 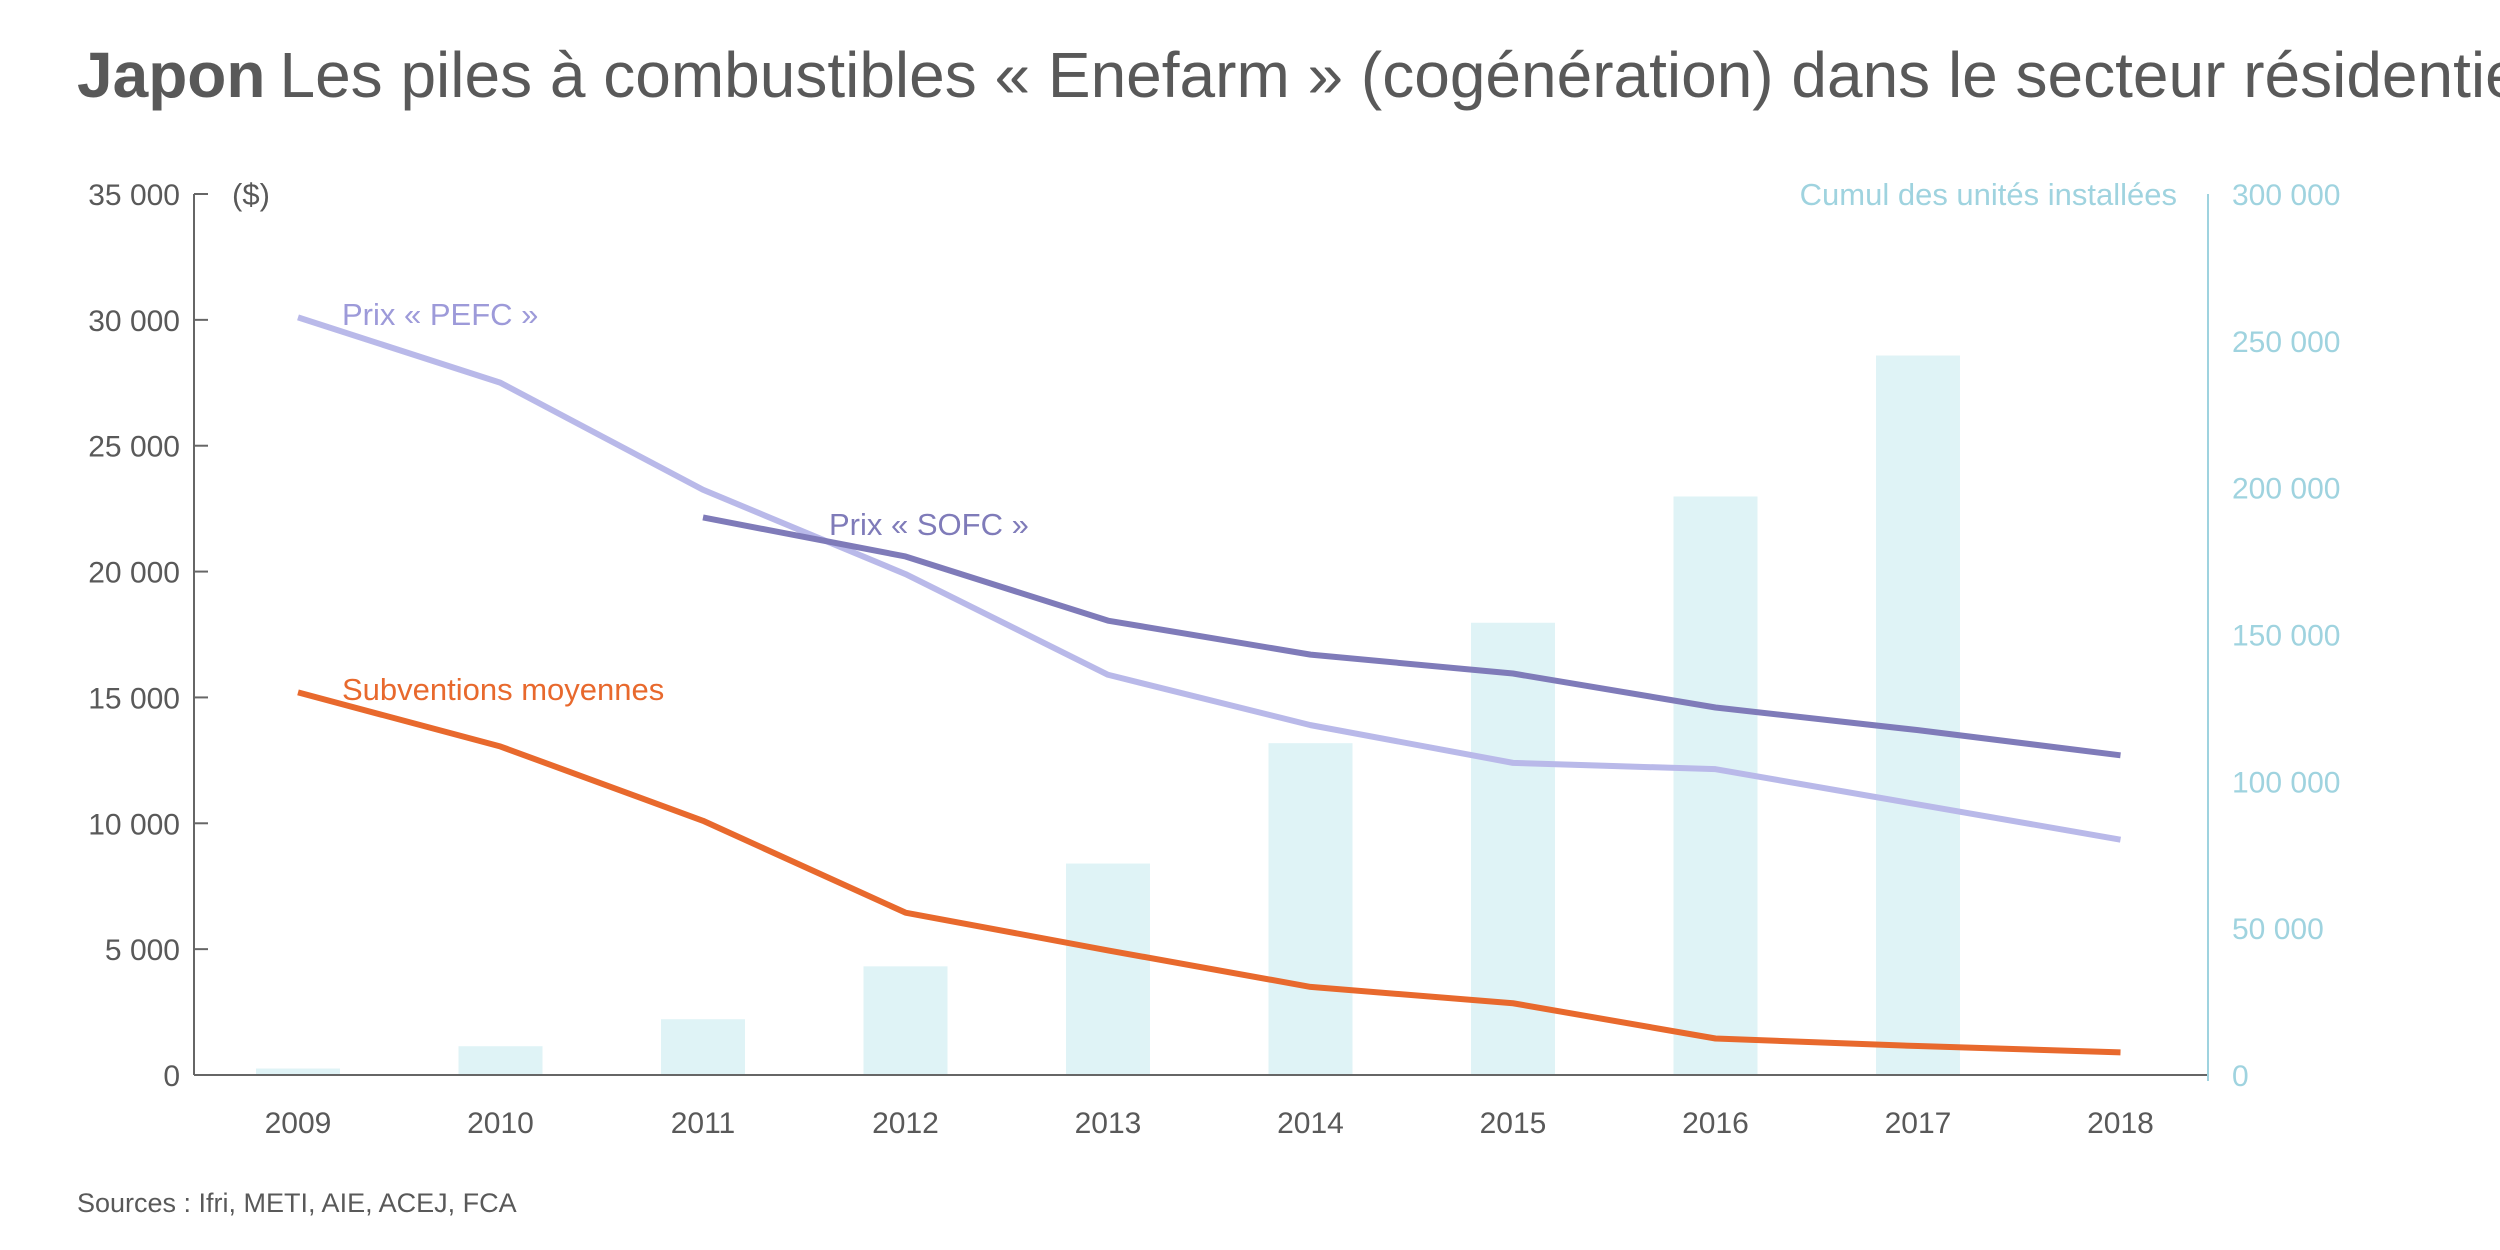 What do you see at coordinates (703, 1123) in the screenshot?
I see `x-tick-label: 2011` at bounding box center [703, 1123].